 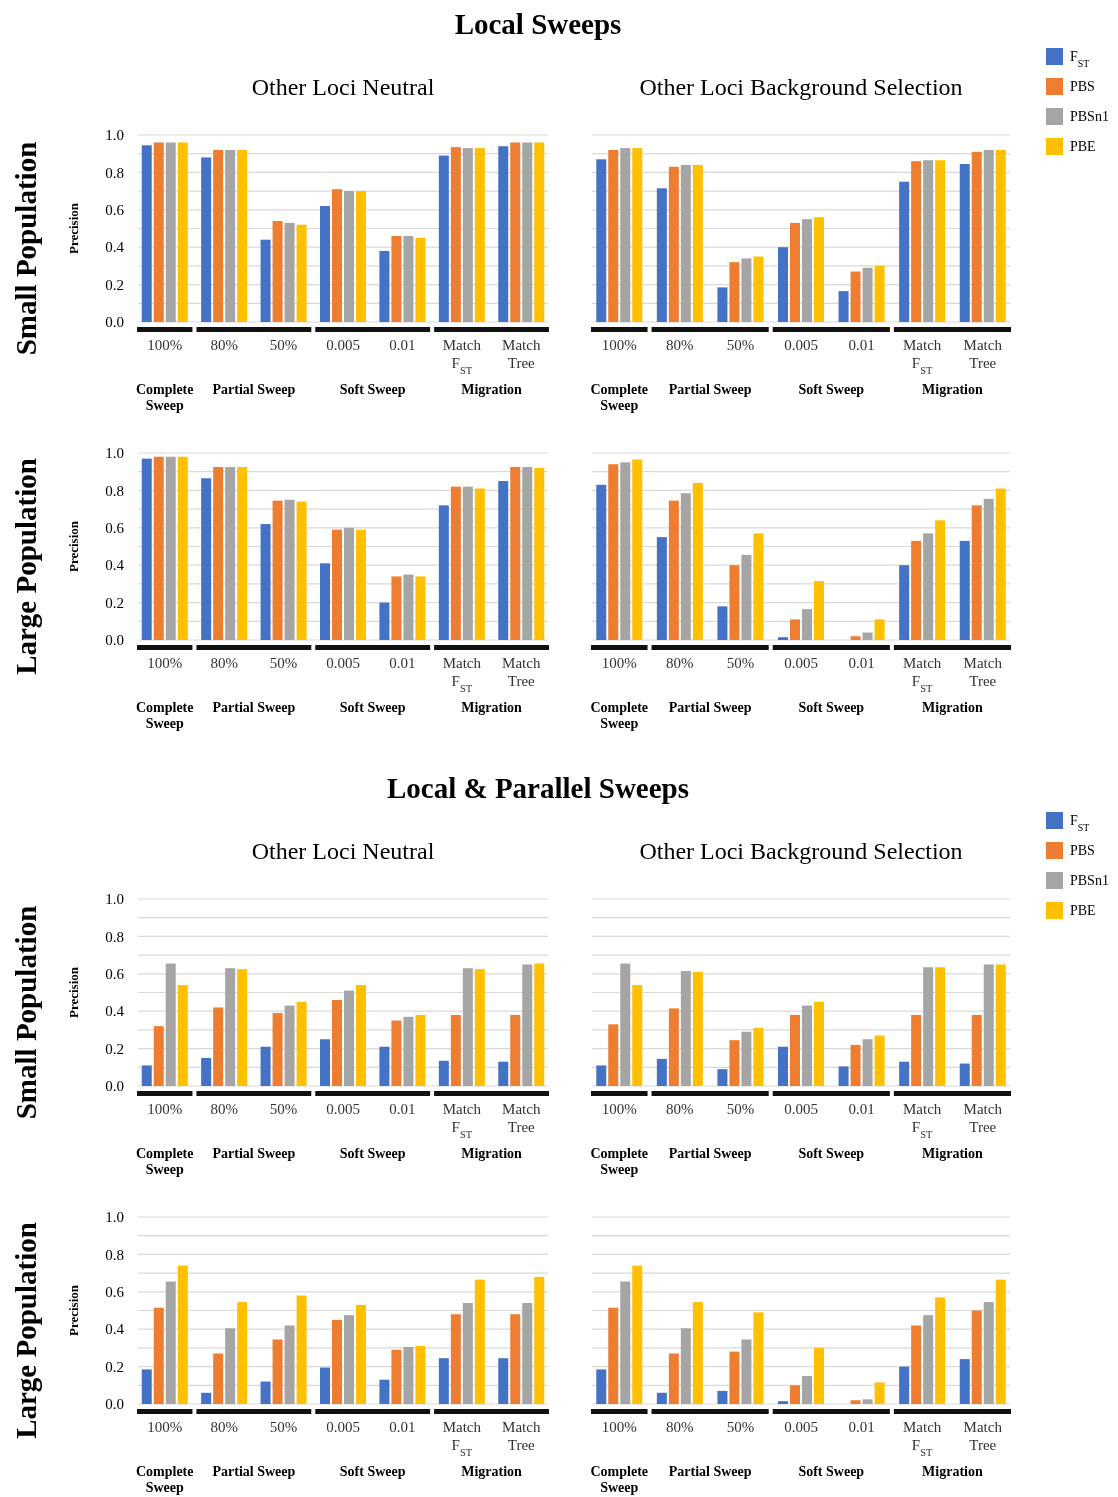 What do you see at coordinates (114, 1254) in the screenshot?
I see `y-tick-label: 0.8` at bounding box center [114, 1254].